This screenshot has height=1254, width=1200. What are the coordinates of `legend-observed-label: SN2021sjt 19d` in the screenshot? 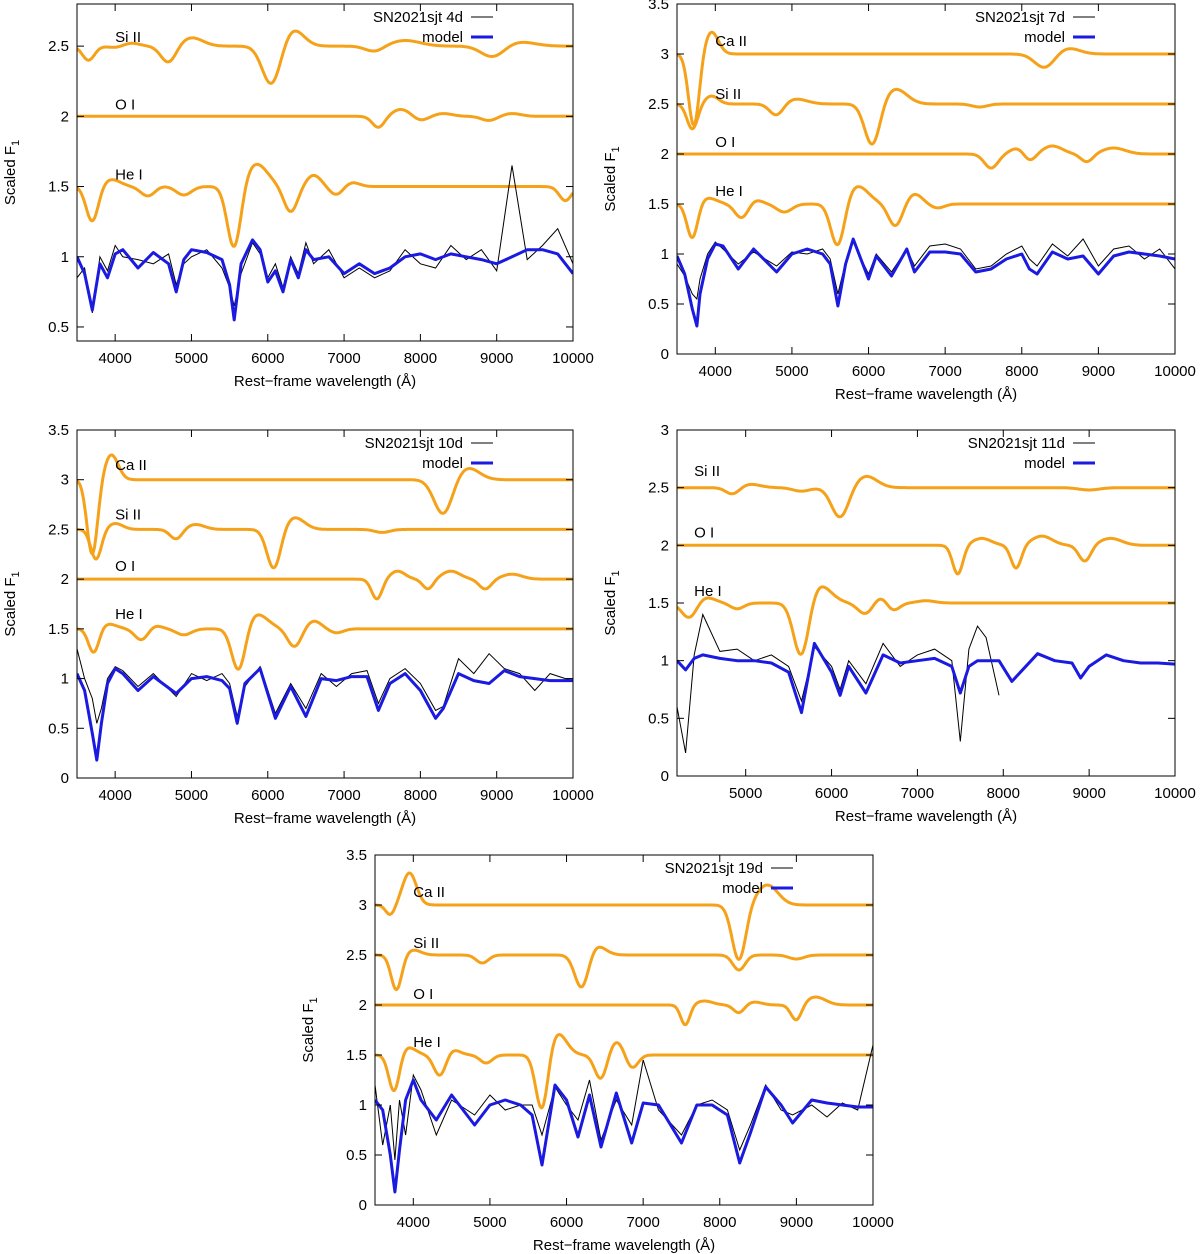 It's located at (714, 868).